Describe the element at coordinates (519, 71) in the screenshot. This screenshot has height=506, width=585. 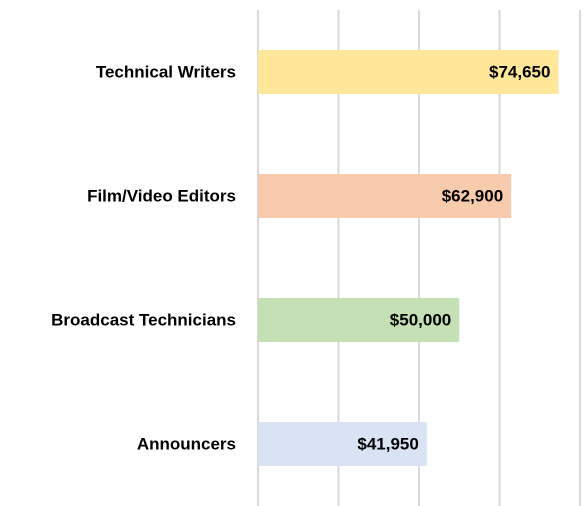
I see `value-label: $74,650` at that location.